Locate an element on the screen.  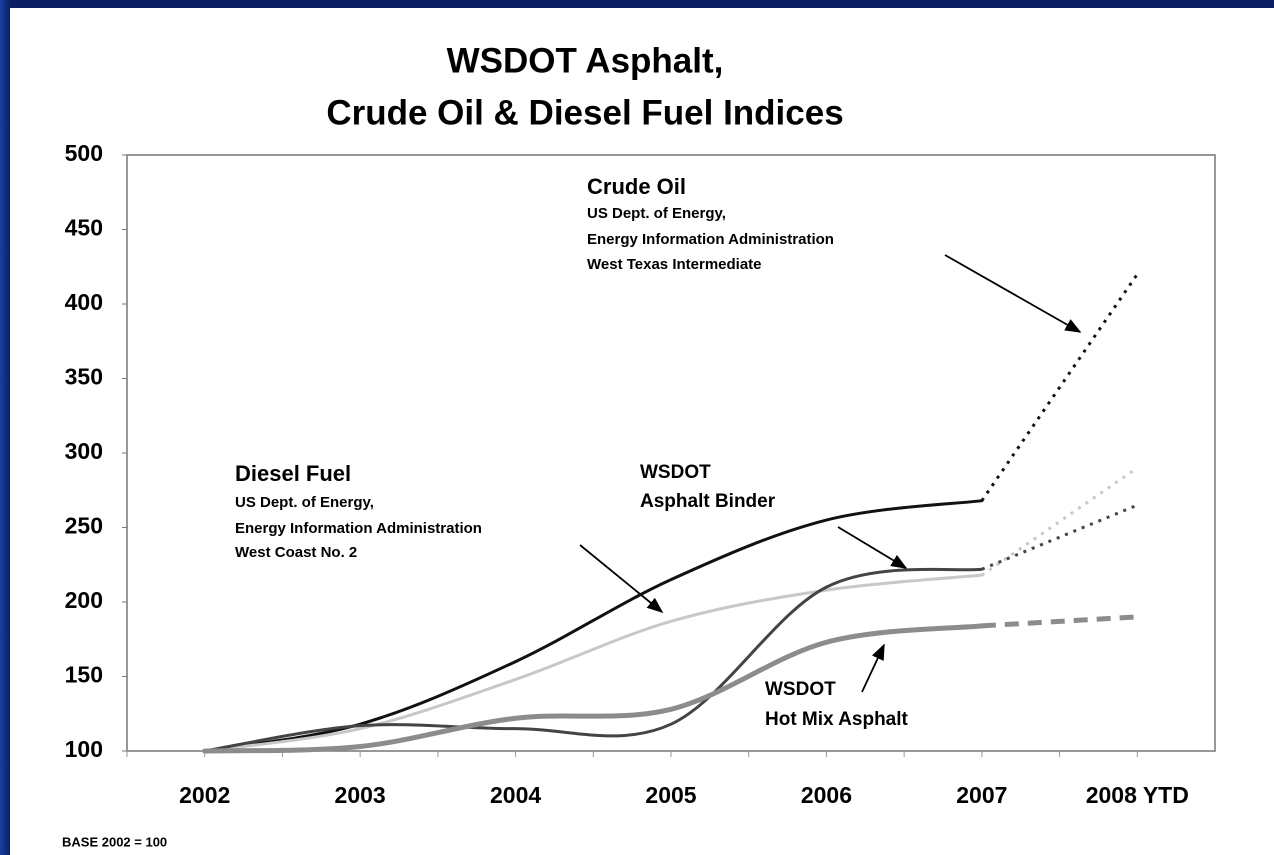
annotation: West Coast No. 2 is located at coordinates (296, 552).